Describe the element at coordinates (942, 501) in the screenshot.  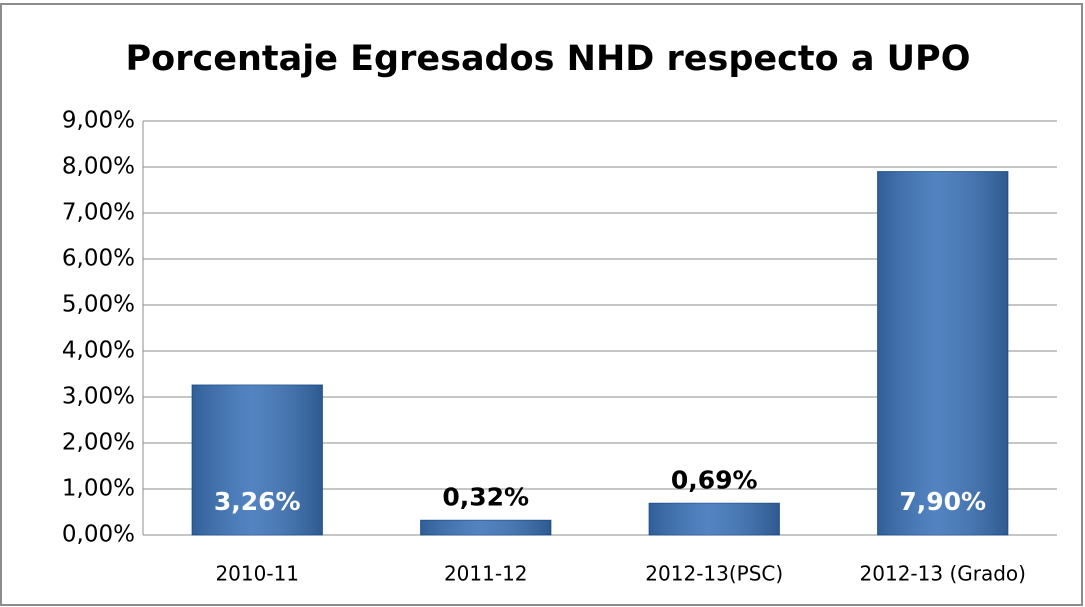
I see `data-label: 7,90%` at that location.